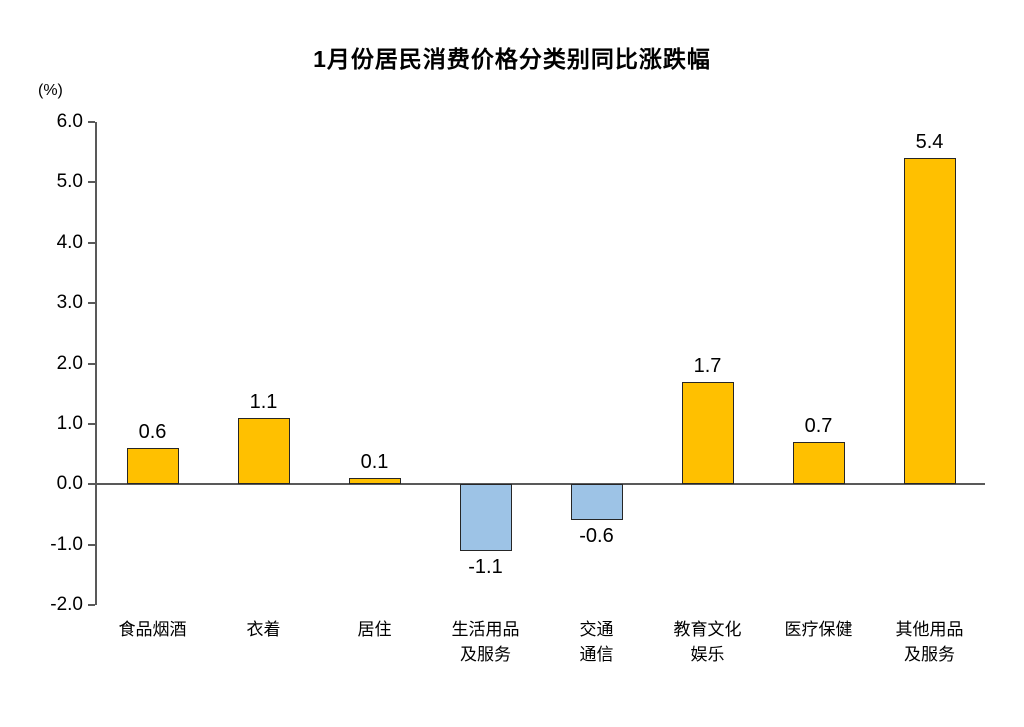 The height and width of the screenshot is (727, 1024). What do you see at coordinates (485, 566) in the screenshot?
I see `bar-value-label: -1.1` at bounding box center [485, 566].